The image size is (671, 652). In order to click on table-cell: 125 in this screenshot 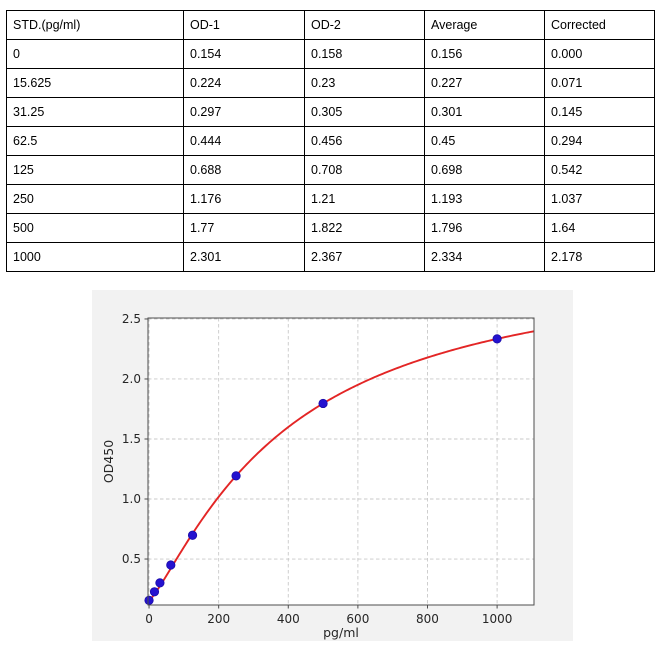, I will do `click(95, 170)`.